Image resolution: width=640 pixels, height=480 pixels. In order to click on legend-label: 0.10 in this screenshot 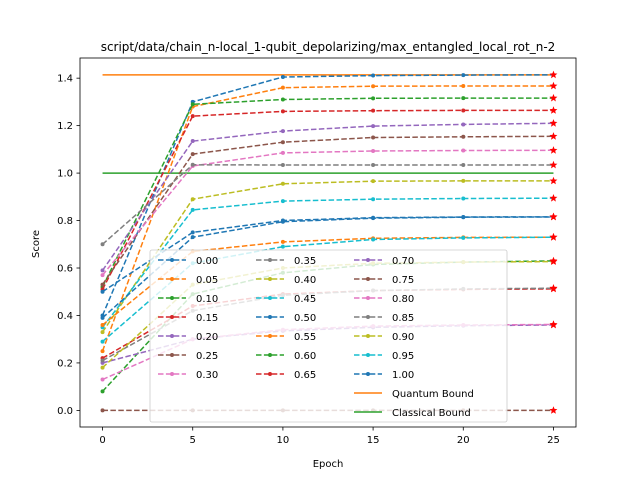, I will do `click(207, 299)`.